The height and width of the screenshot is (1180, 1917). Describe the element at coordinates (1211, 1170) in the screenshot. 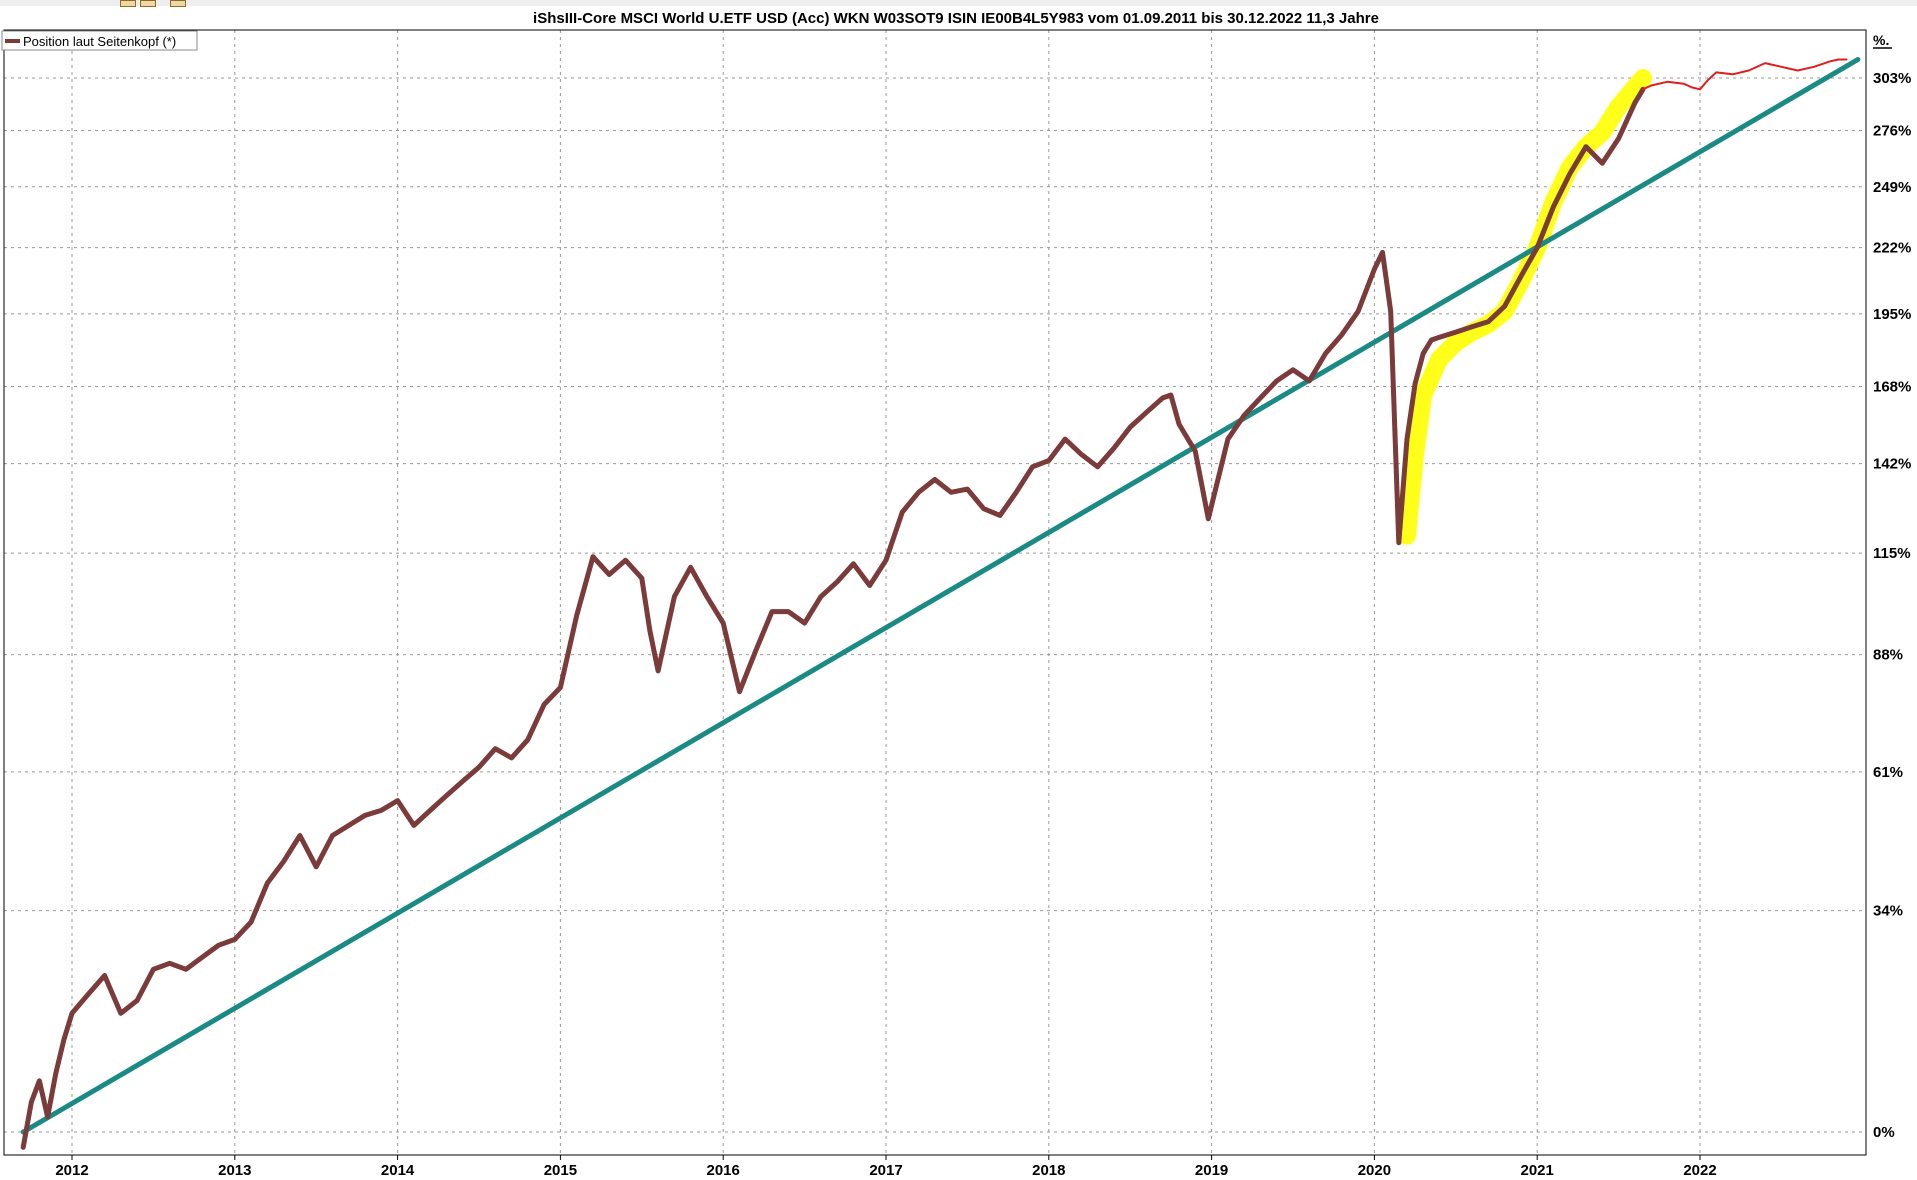

I see `x-tick-label: 2019` at that location.